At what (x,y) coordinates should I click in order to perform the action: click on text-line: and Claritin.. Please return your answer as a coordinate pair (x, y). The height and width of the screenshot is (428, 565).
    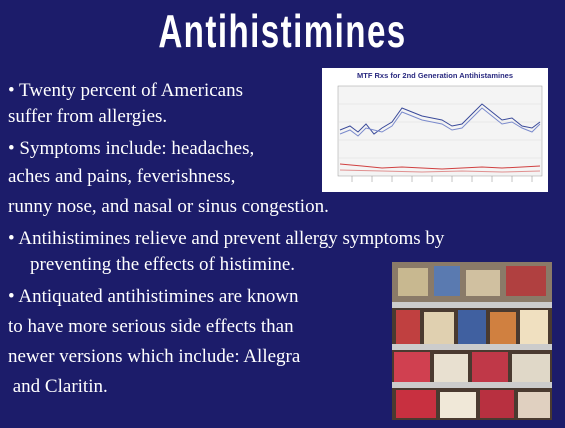
    Looking at the image, I should click on (58, 386).